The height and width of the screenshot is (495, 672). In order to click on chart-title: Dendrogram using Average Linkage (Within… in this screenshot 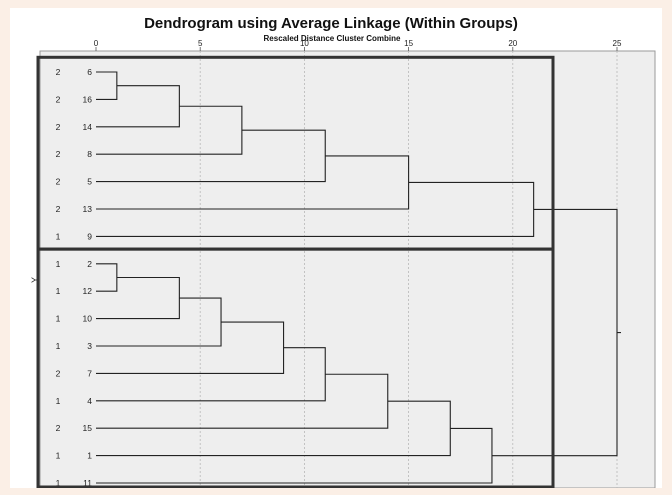, I will do `click(331, 23)`.